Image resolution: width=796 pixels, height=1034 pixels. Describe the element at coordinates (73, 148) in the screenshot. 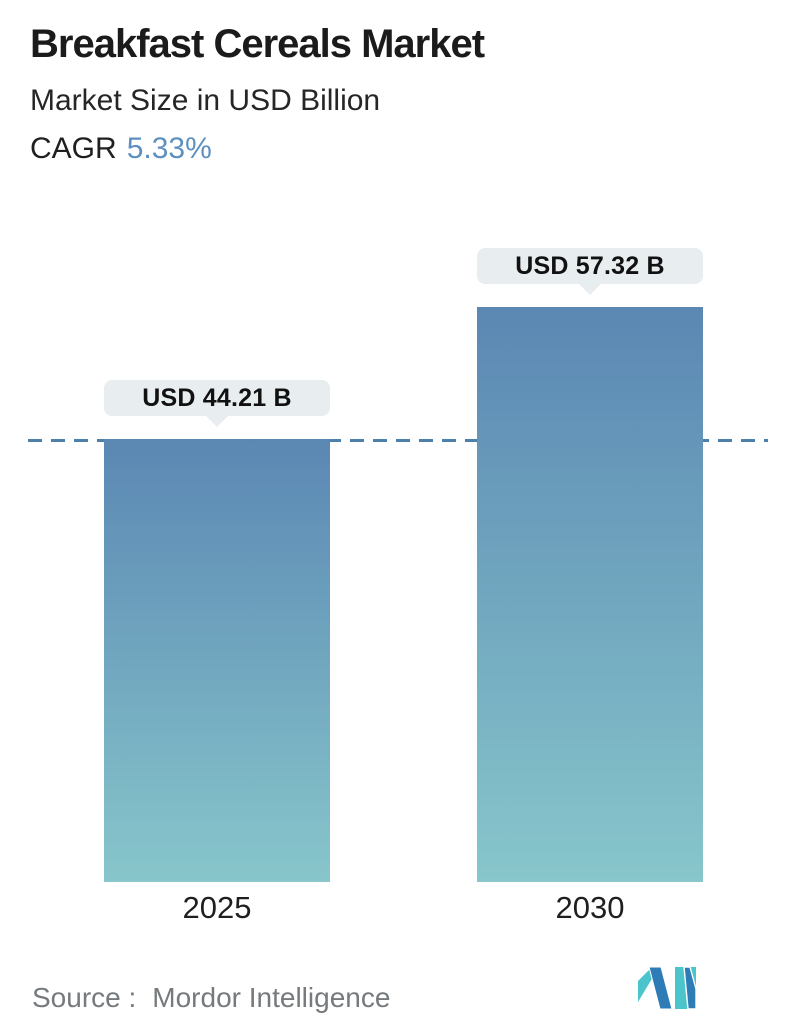

I see `cagr-label: CAGR` at that location.